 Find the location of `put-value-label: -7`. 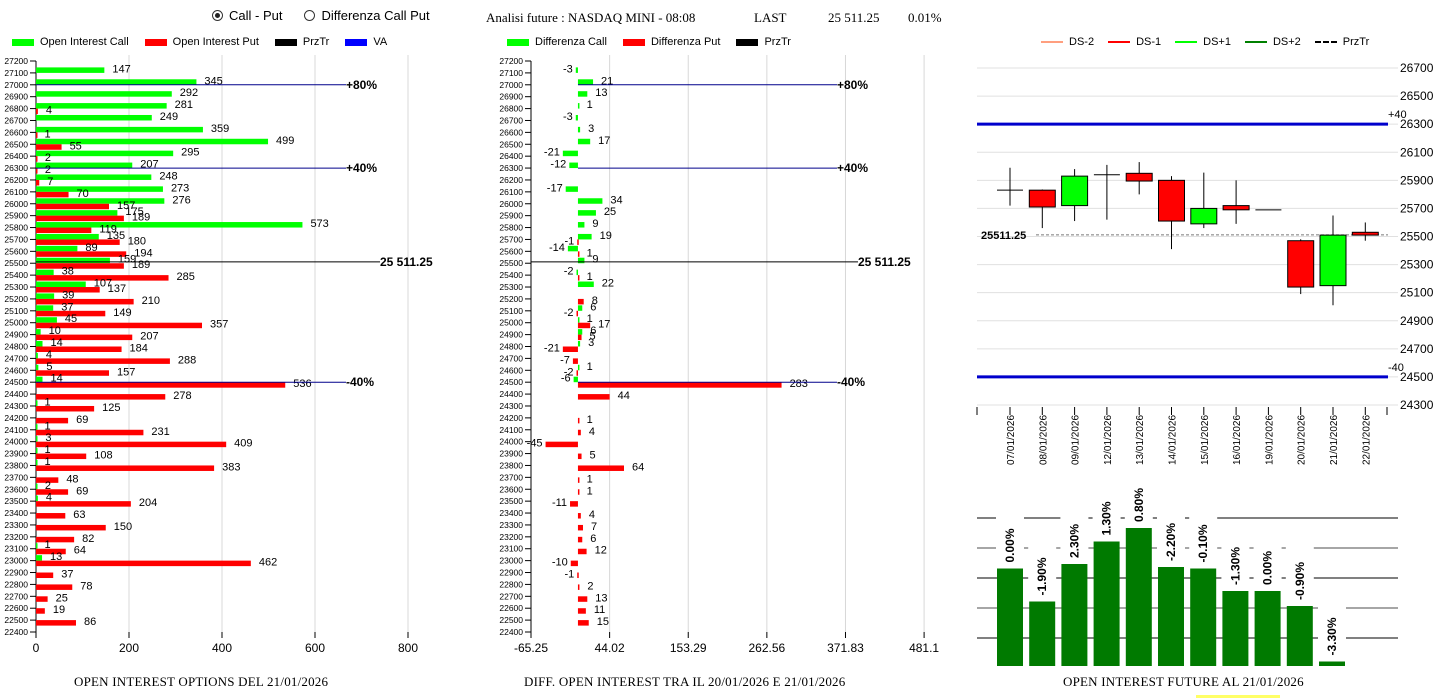

put-value-label: -7 is located at coordinates (565, 360).